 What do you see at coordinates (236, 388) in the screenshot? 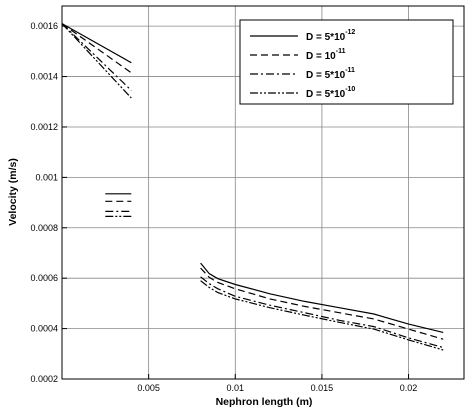
I see `x-tick-label: 0.01` at bounding box center [236, 388].